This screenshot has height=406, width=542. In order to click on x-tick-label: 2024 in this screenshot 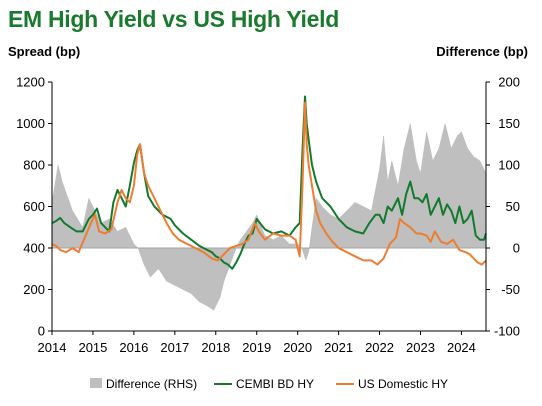, I will do `click(461, 347)`.